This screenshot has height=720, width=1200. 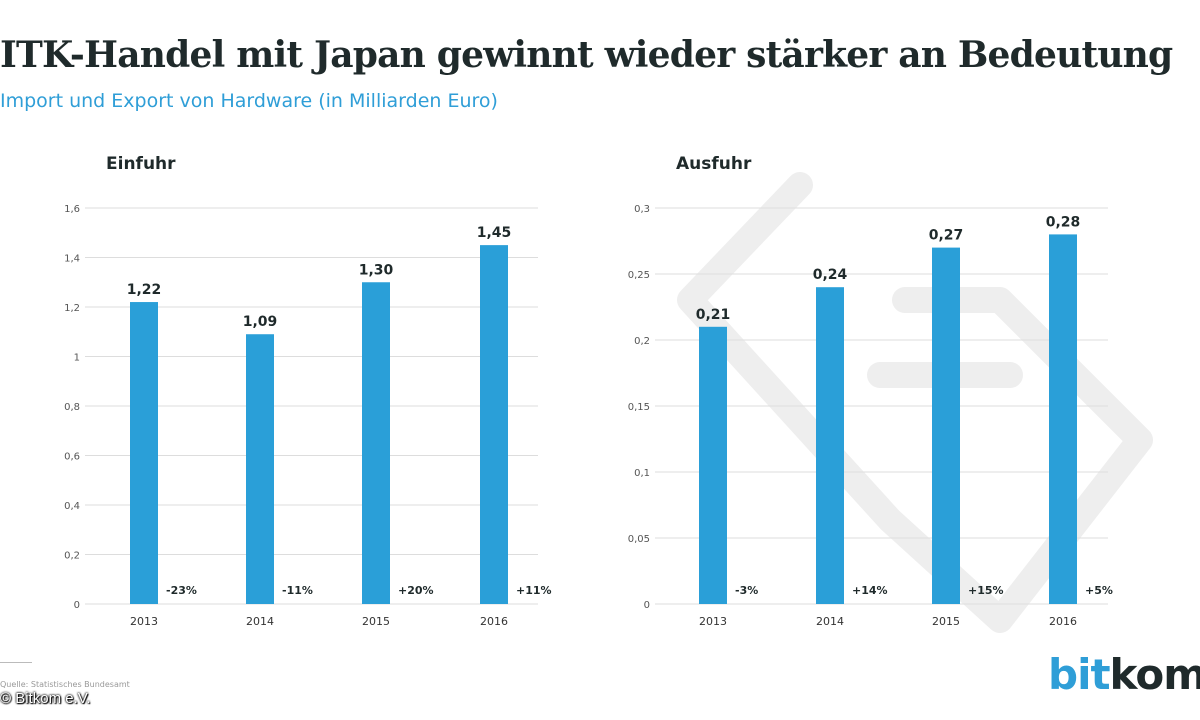 What do you see at coordinates (830, 275) in the screenshot?
I see `ausfuhr-value-label: 0,24` at bounding box center [830, 275].